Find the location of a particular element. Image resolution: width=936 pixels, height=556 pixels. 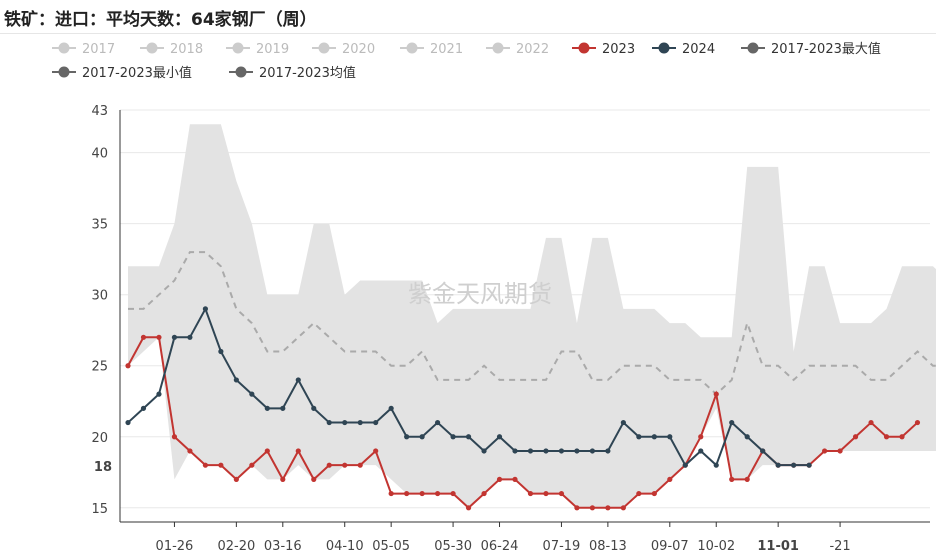

legend-item-2020: 2020 is located at coordinates (343, 49).